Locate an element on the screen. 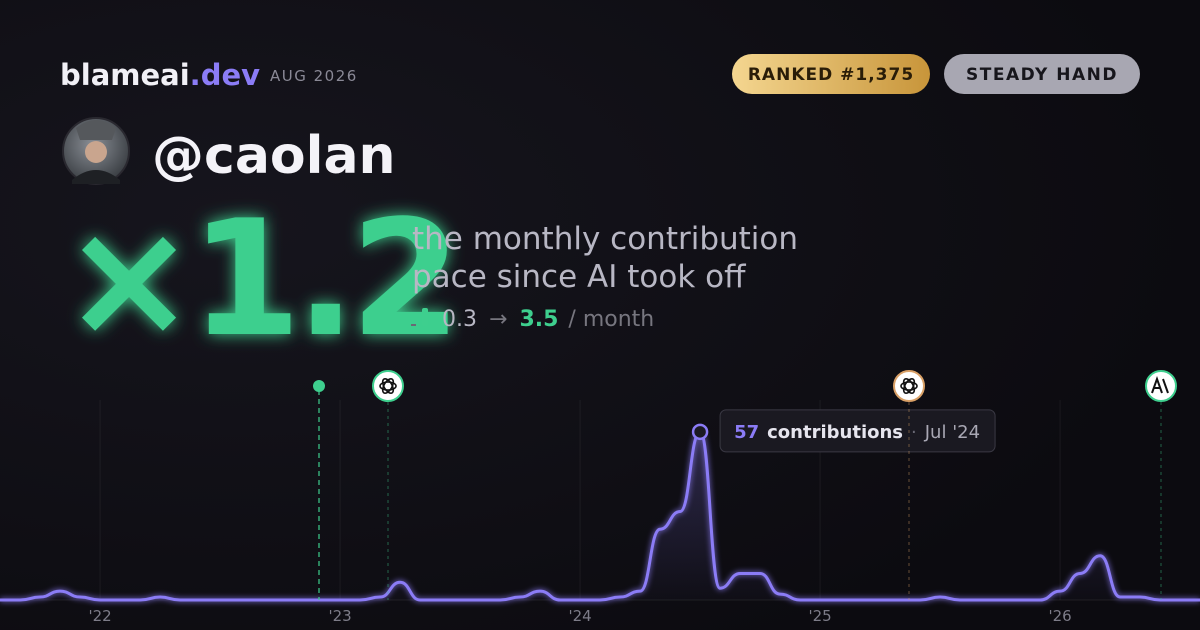  highlight-point is located at coordinates (700, 432).